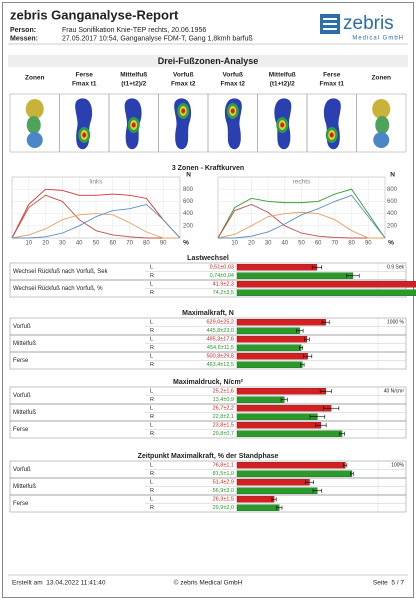 The width and height of the screenshot is (416, 600). What do you see at coordinates (24, 38) in the screenshot?
I see `messen-label: Messen:` at bounding box center [24, 38].